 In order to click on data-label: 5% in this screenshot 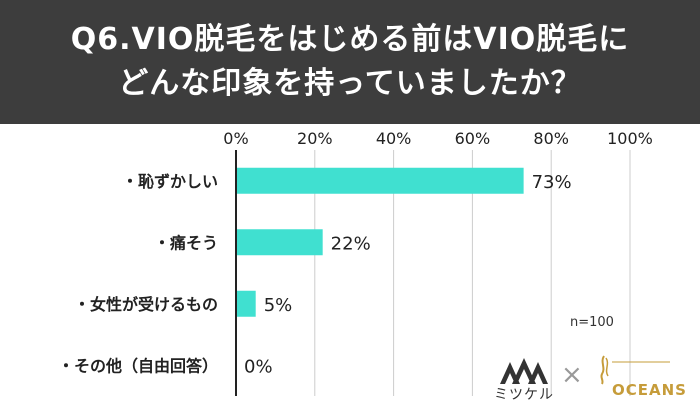, I will do `click(278, 305)`.